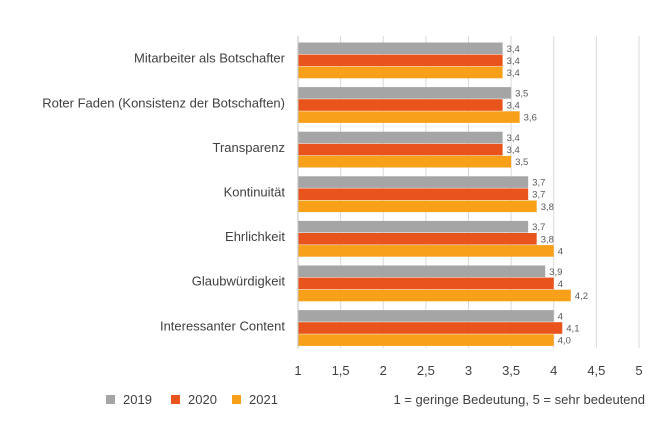  Describe the element at coordinates (297, 370) in the screenshot. I see `x-tick-label: 1` at that location.